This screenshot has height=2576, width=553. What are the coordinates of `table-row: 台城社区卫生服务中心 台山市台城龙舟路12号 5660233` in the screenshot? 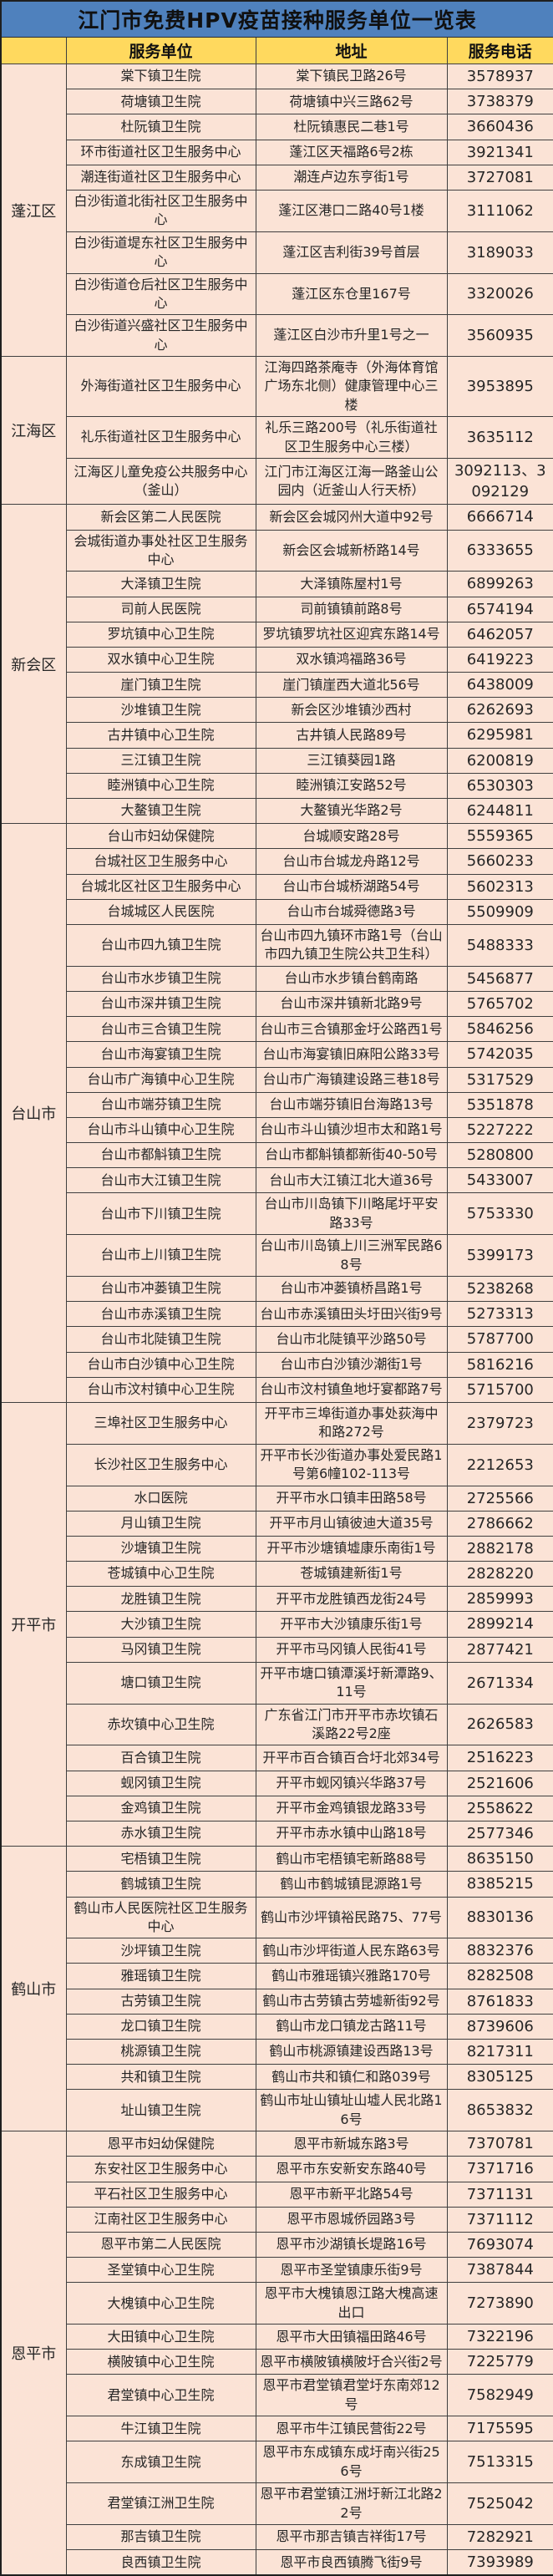 It's located at (277, 861).